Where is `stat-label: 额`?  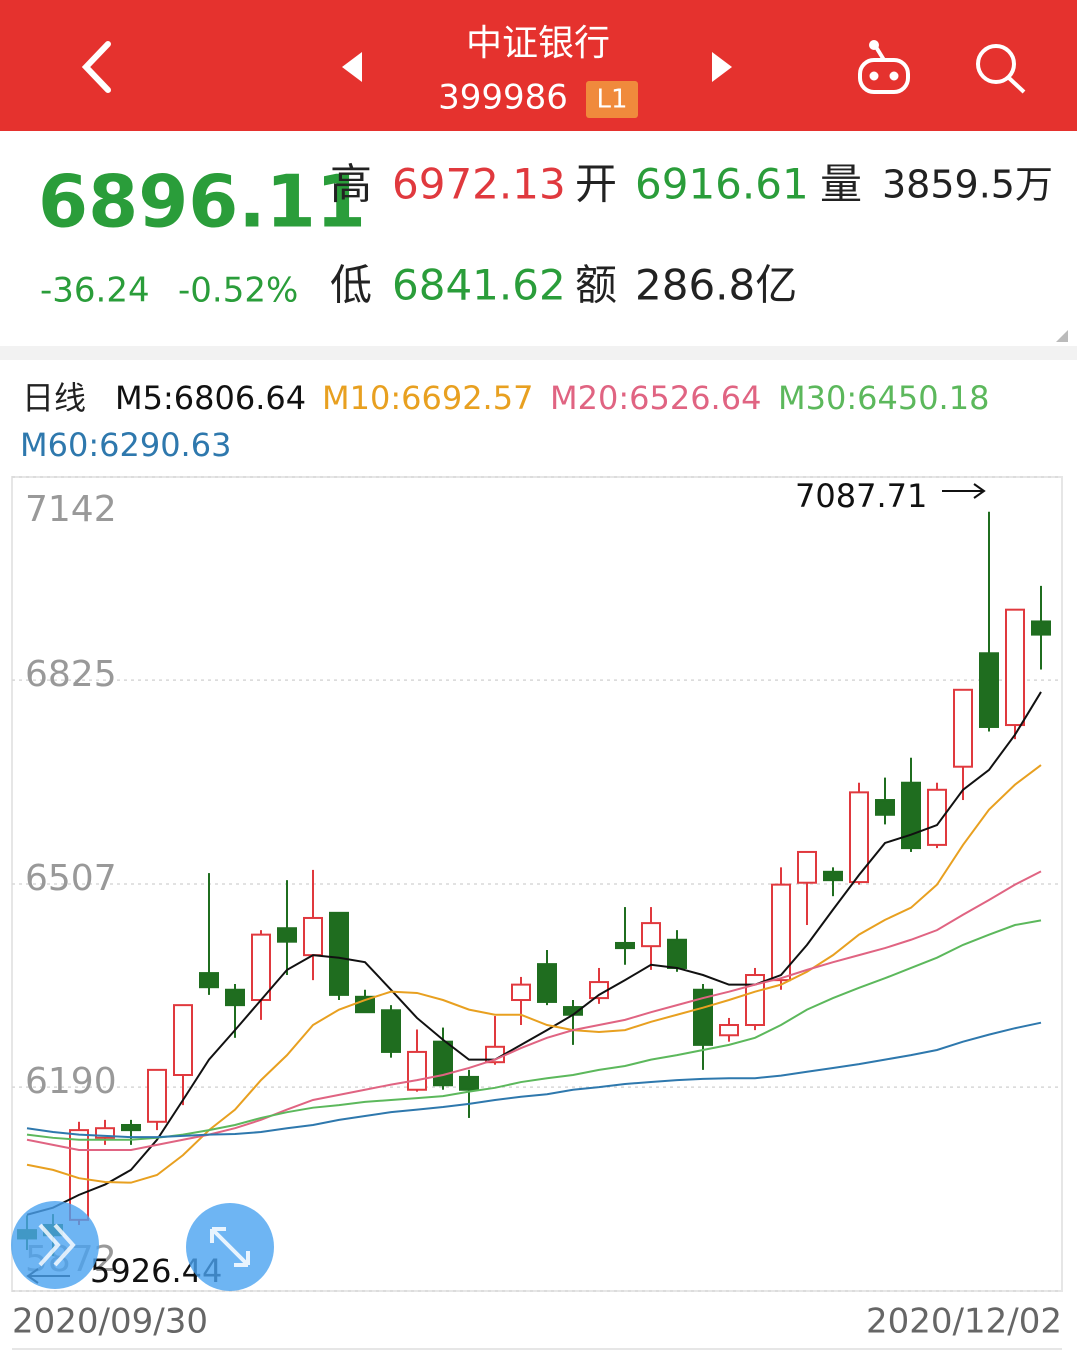 stat-label: 额 is located at coordinates (596, 285).